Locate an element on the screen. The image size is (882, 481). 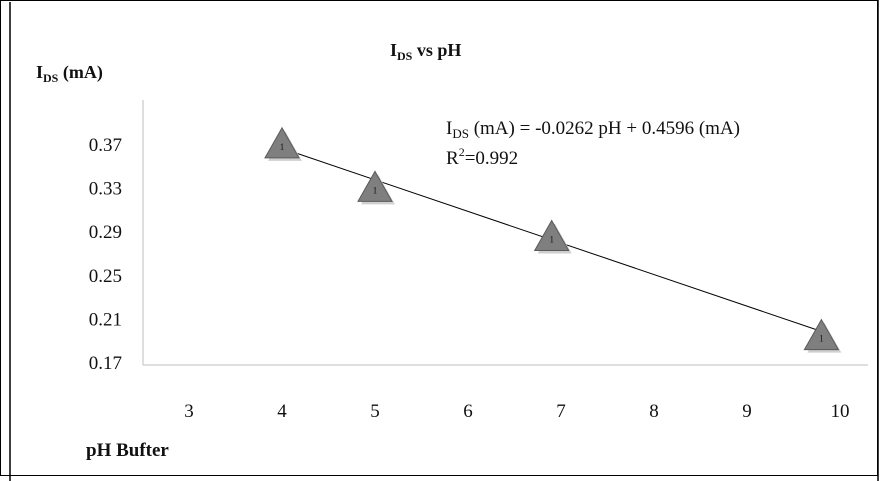
x-tick-label: 4 is located at coordinates (282, 411).